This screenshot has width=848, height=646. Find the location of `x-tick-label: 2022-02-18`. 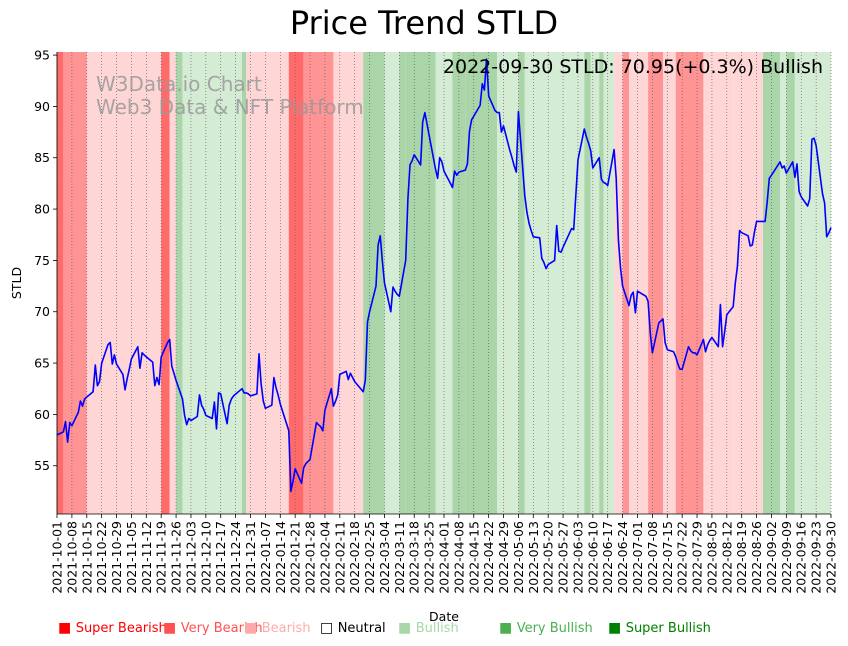

x-tick-label: 2022-02-18 is located at coordinates (354, 557).